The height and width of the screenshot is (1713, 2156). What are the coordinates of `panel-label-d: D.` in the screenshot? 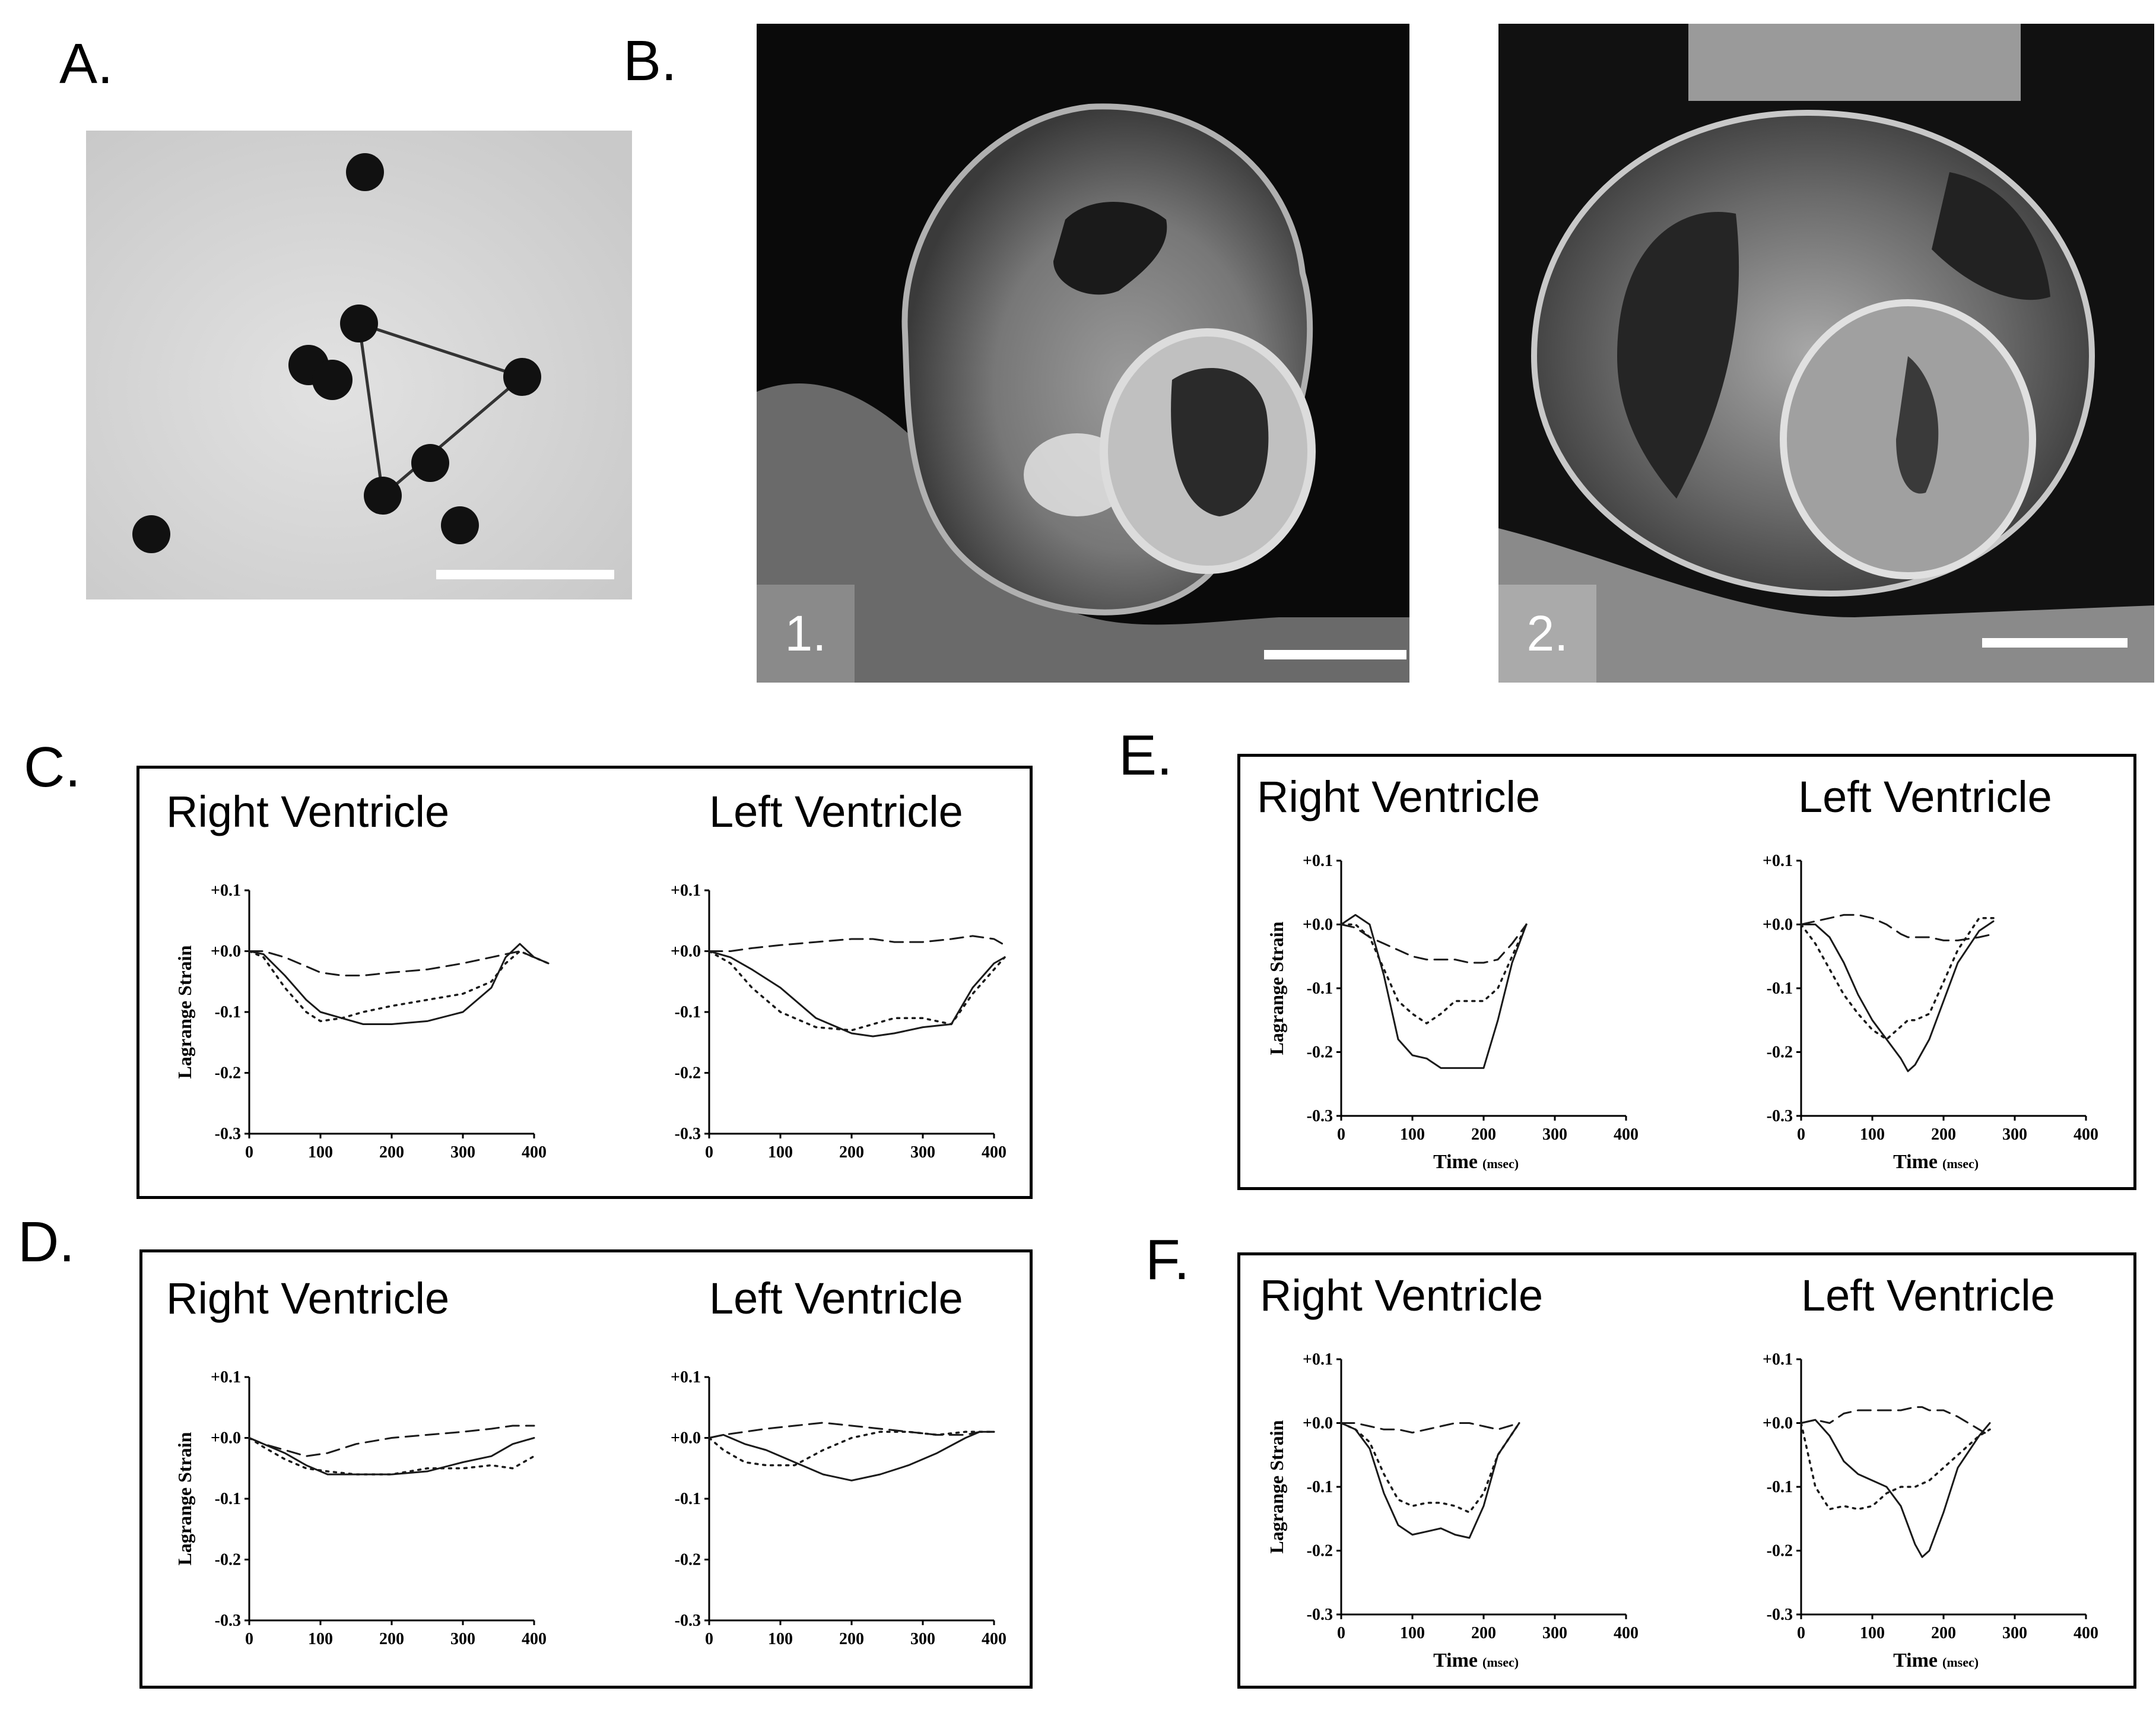 It's located at (46, 1242).